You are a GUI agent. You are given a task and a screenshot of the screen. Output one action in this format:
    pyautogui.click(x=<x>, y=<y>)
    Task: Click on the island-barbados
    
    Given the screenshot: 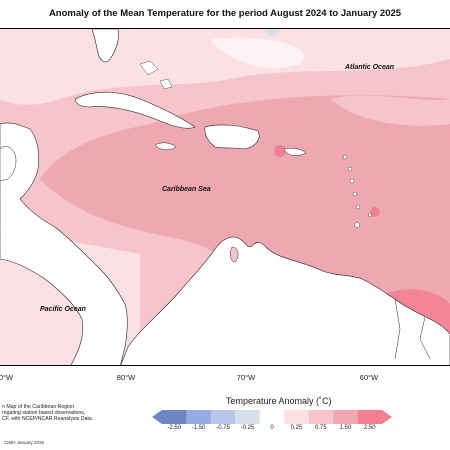 What is the action you would take?
    pyautogui.click(x=370, y=214)
    